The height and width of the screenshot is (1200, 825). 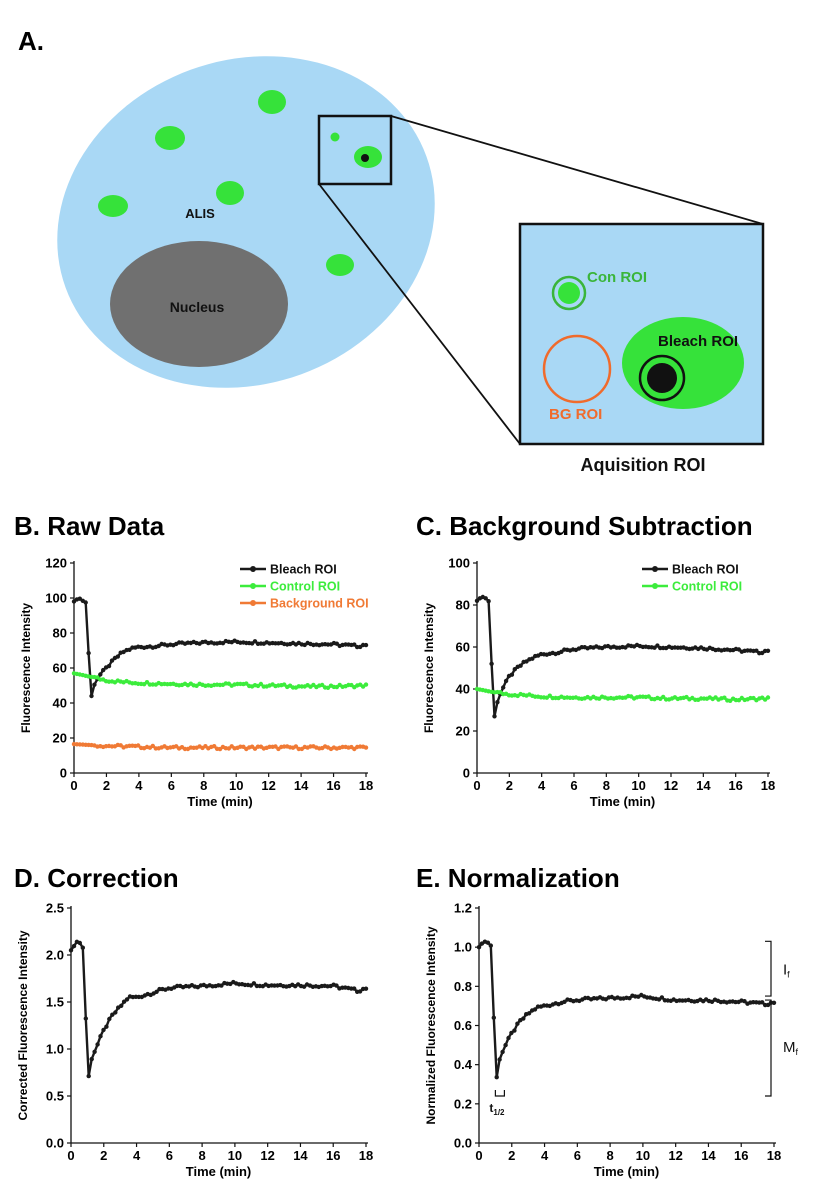 I want to click on y-tick-label: 0.6, so click(x=463, y=1025).